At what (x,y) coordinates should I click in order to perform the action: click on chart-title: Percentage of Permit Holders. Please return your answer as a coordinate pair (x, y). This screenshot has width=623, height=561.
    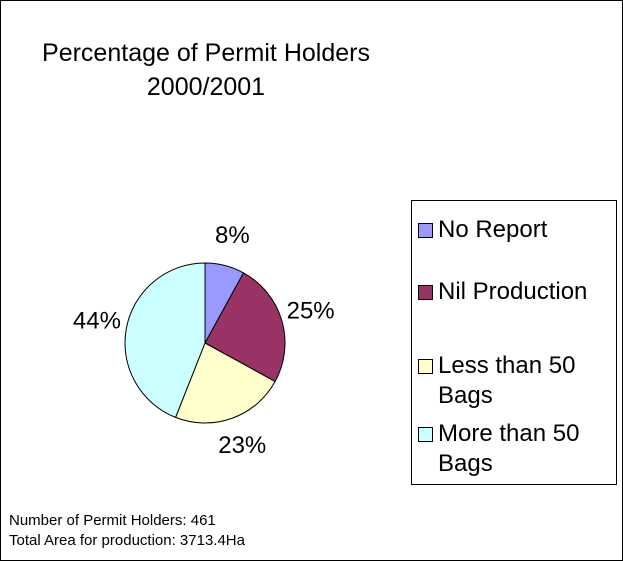
    Looking at the image, I should click on (206, 53).